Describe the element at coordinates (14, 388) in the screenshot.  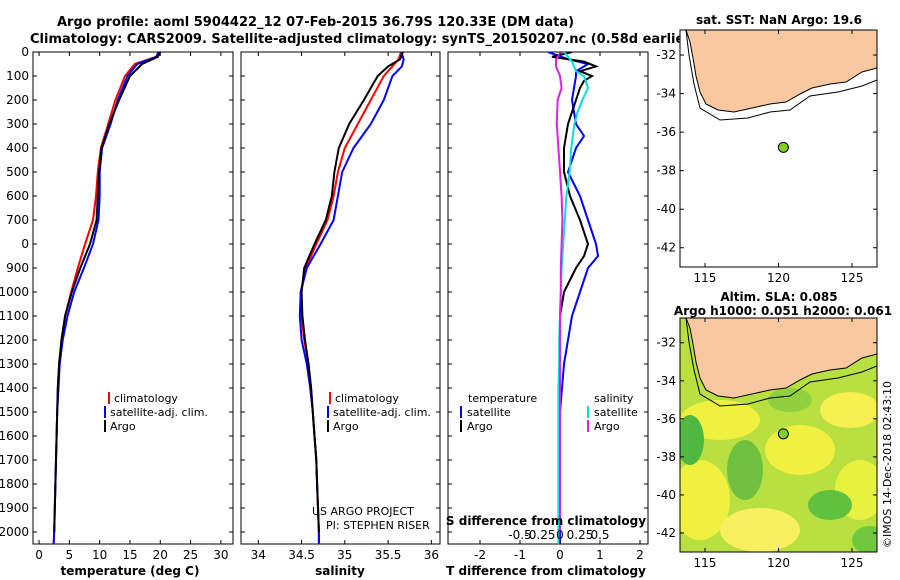
I see `depth-tick-label: 1400` at that location.